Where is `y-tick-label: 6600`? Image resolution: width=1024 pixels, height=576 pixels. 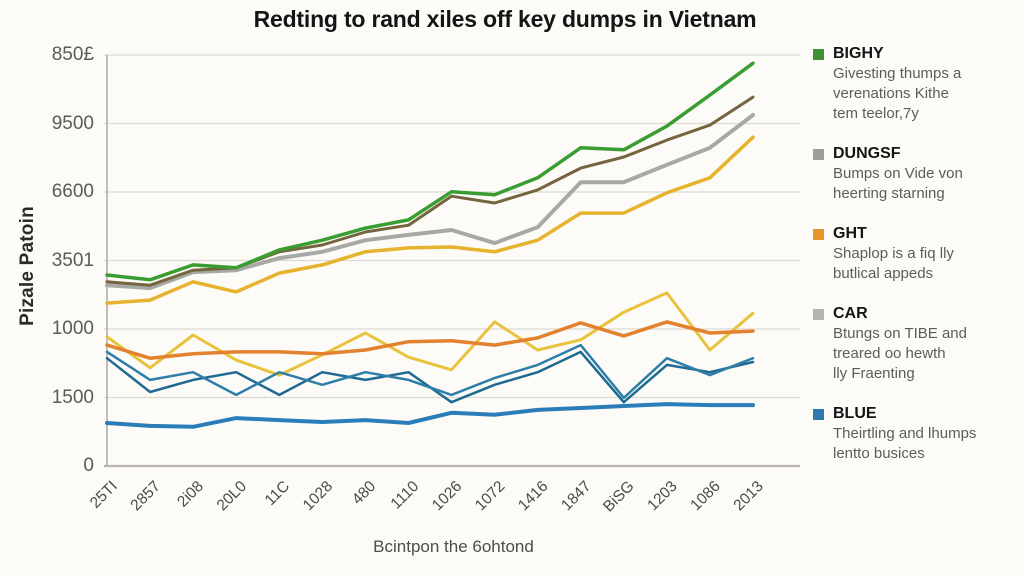 y-tick-label: 6600 is located at coordinates (72, 191).